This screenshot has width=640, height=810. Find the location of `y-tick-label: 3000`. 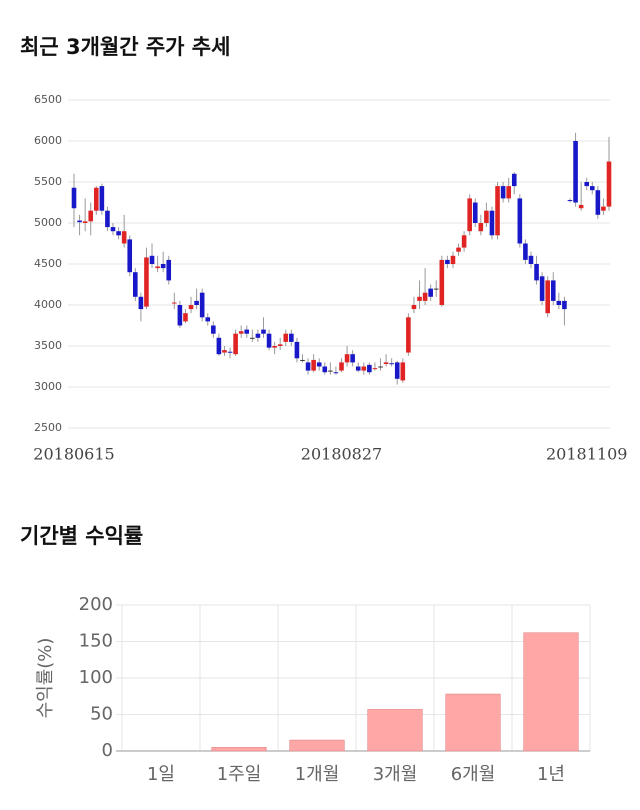

y-tick-label: 3000 is located at coordinates (48, 386).